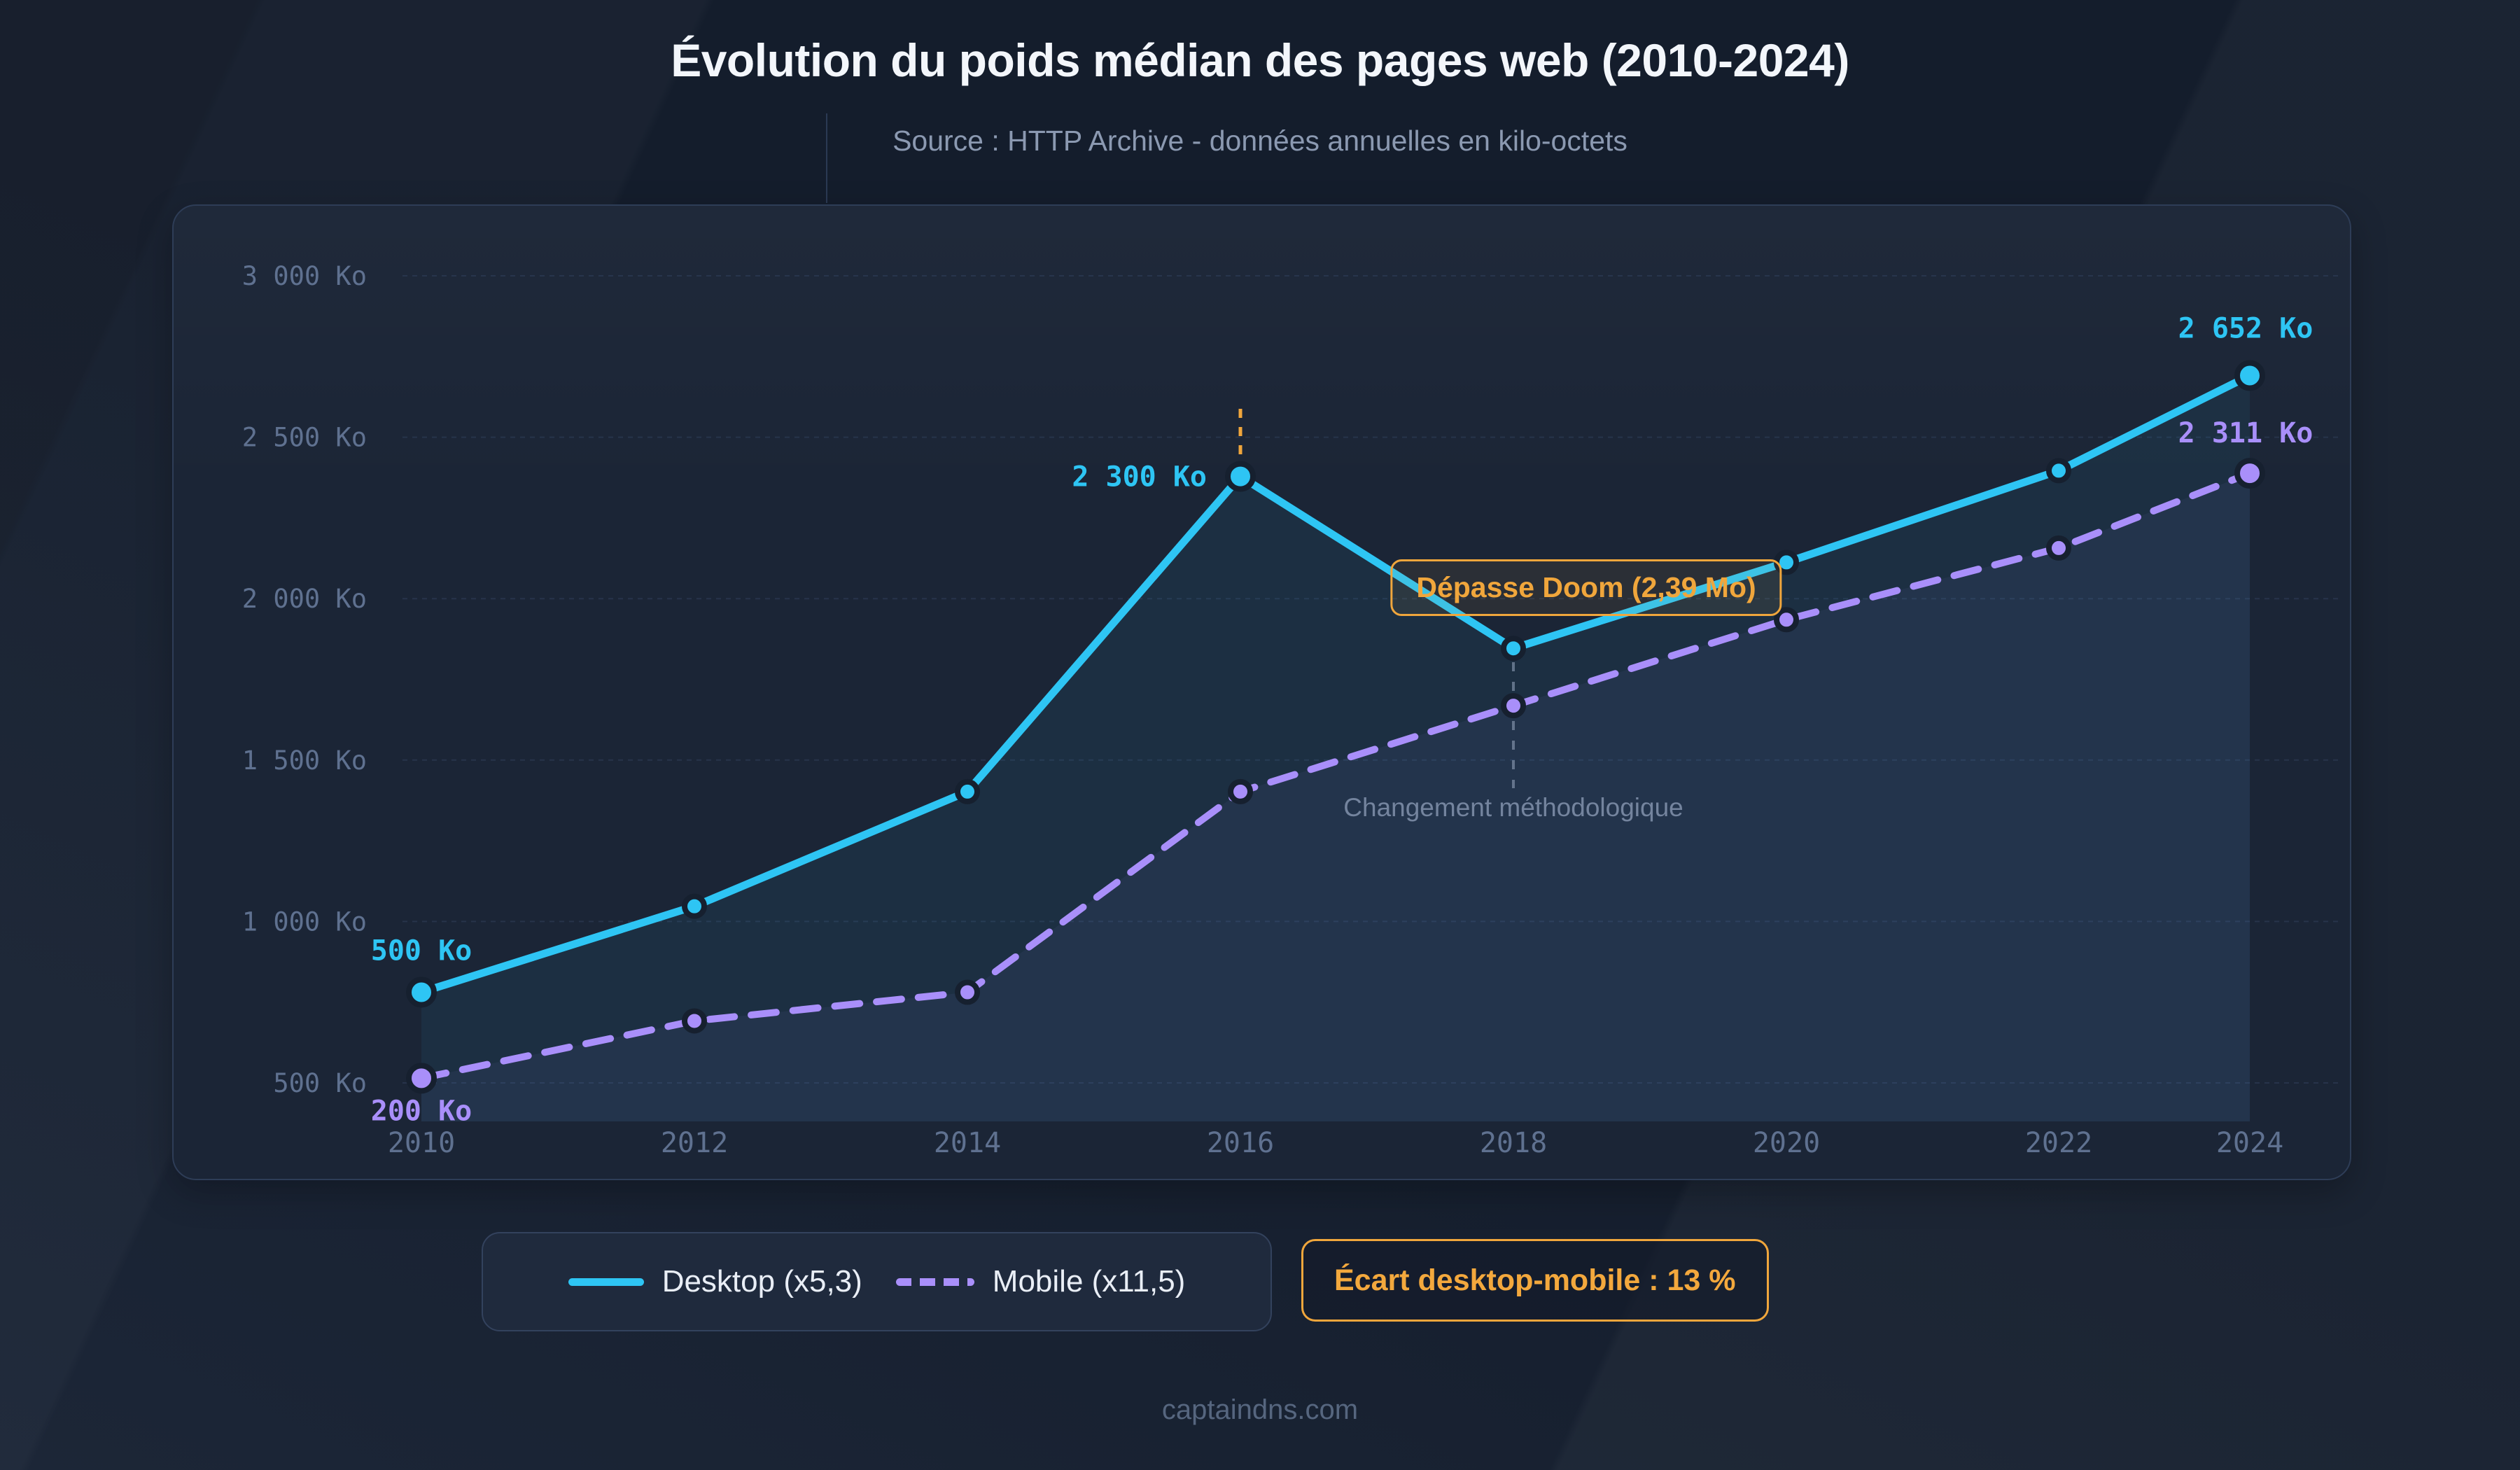  I want to click on y-axis-tick: 500 Ko, so click(320, 1083).